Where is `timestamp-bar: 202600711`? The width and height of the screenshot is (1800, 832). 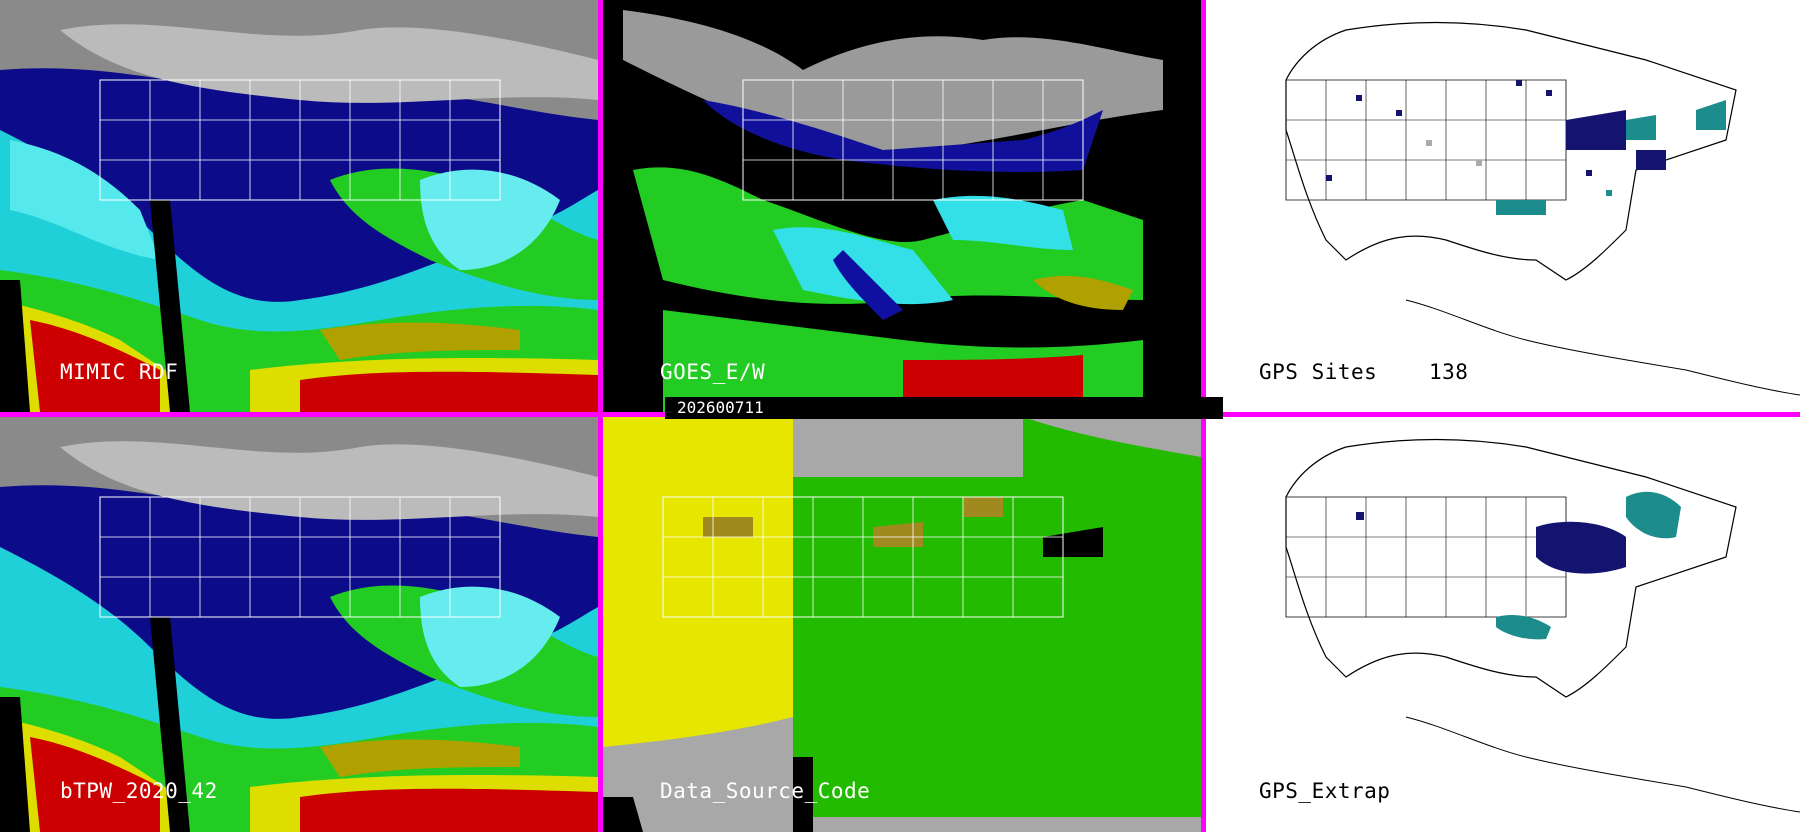 timestamp-bar: 202600711 is located at coordinates (944, 408).